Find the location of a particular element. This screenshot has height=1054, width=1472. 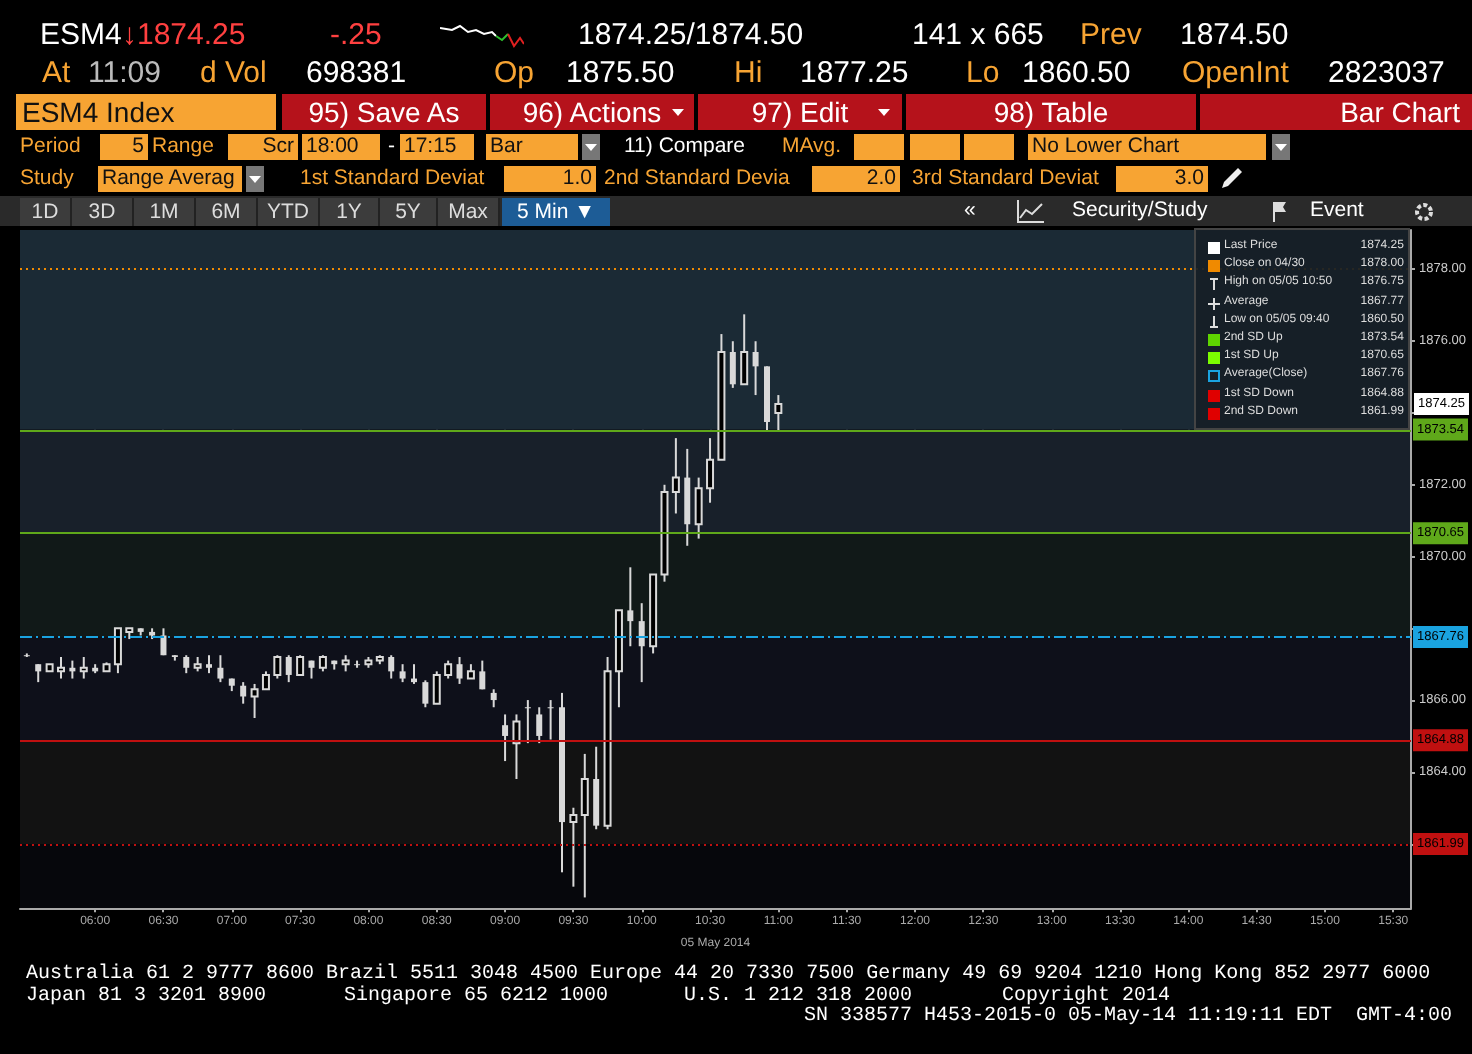

text: 98) Table is located at coordinates (1051, 112).